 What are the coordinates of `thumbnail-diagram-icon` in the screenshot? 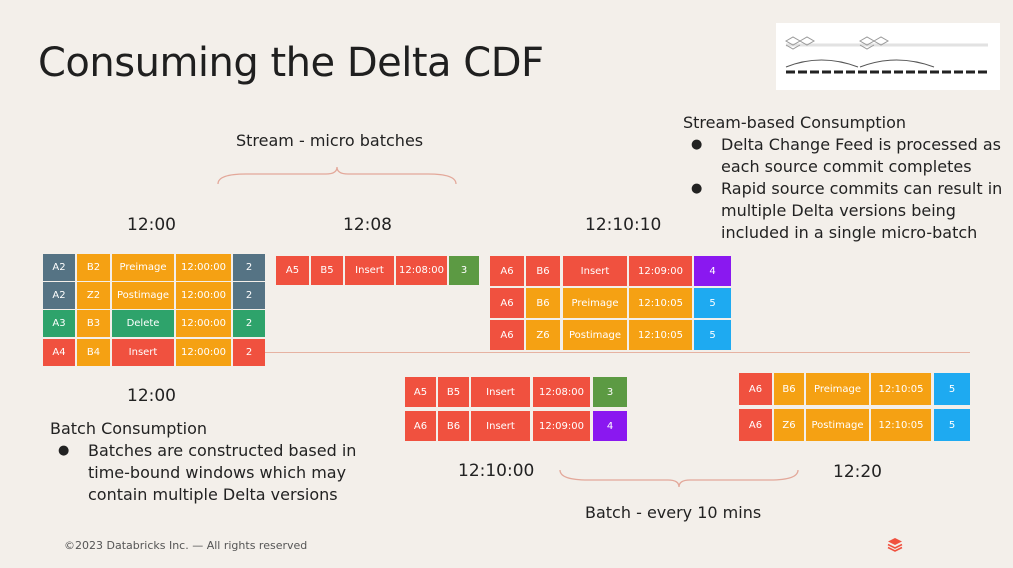 It's located at (886, 55).